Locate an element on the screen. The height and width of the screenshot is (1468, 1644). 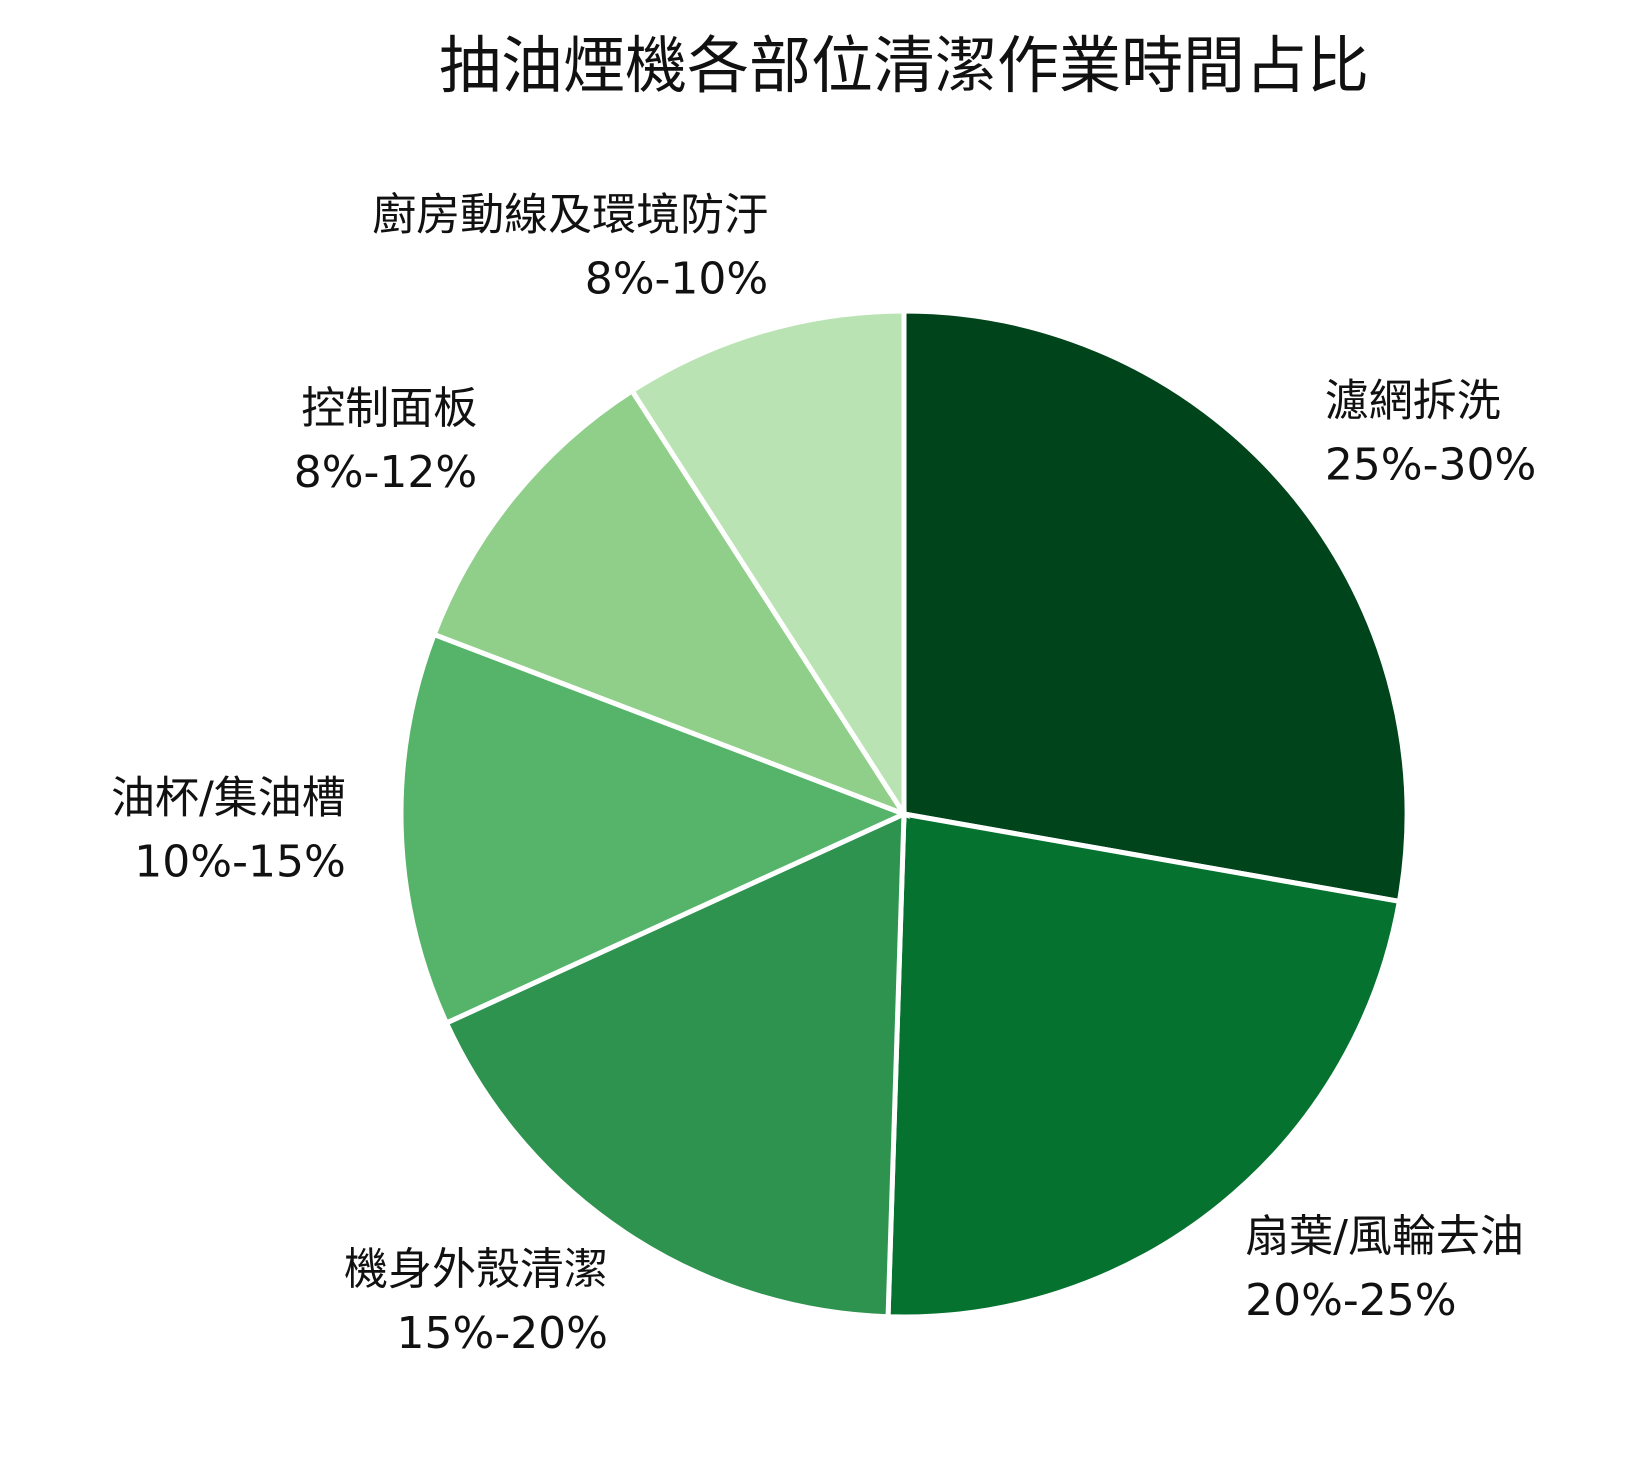
slice-value-label: 15%-20% is located at coordinates (502, 1333).